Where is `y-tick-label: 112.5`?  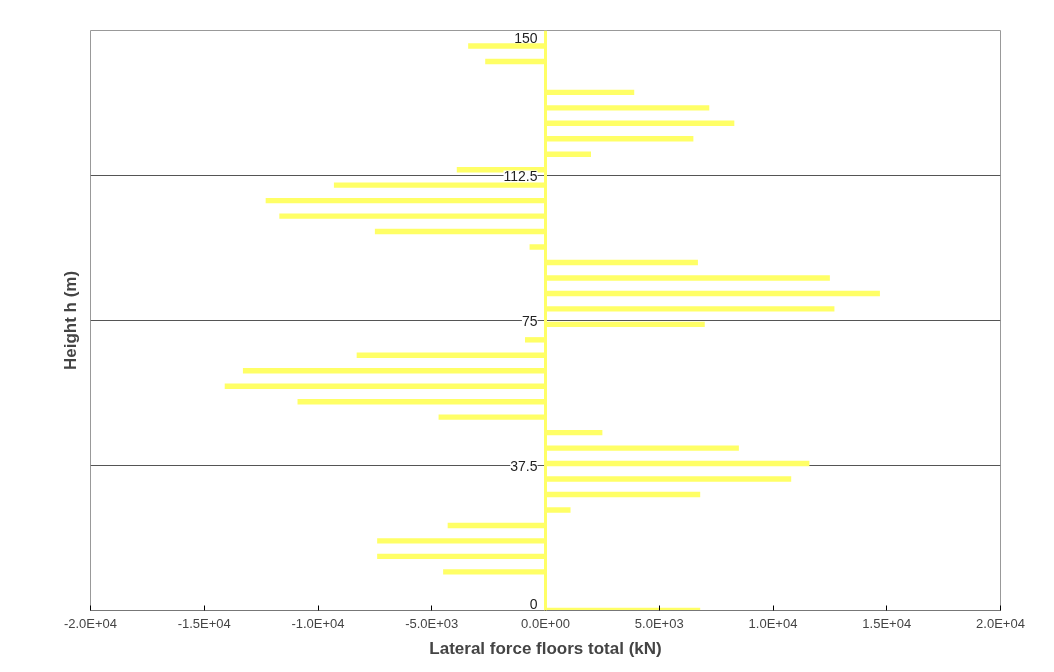
y-tick-label: 112.5 is located at coordinates (520, 175).